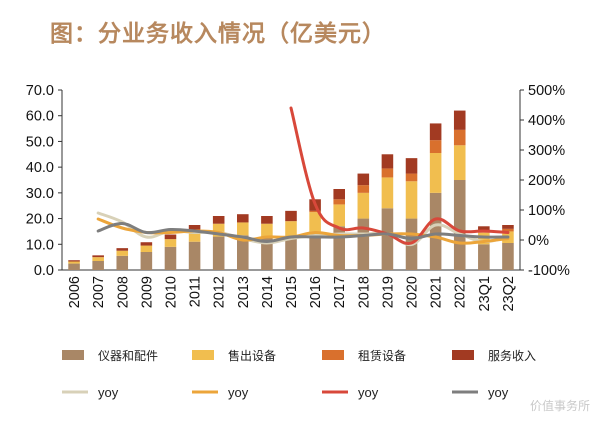 Image resolution: width=600 pixels, height=422 pixels. I want to click on left-tick-label: 60.0, so click(40, 117).